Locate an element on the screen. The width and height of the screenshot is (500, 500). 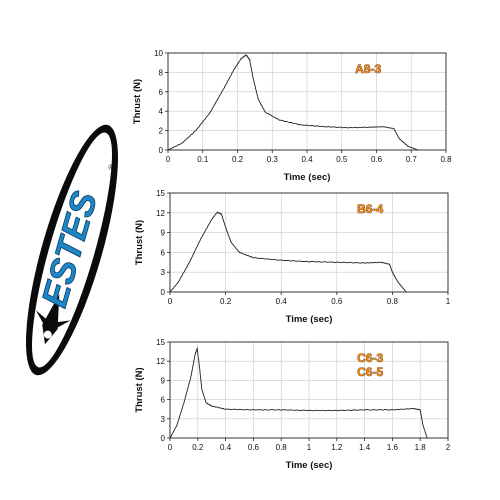
y-tick-label: 2 is located at coordinates (161, 131).